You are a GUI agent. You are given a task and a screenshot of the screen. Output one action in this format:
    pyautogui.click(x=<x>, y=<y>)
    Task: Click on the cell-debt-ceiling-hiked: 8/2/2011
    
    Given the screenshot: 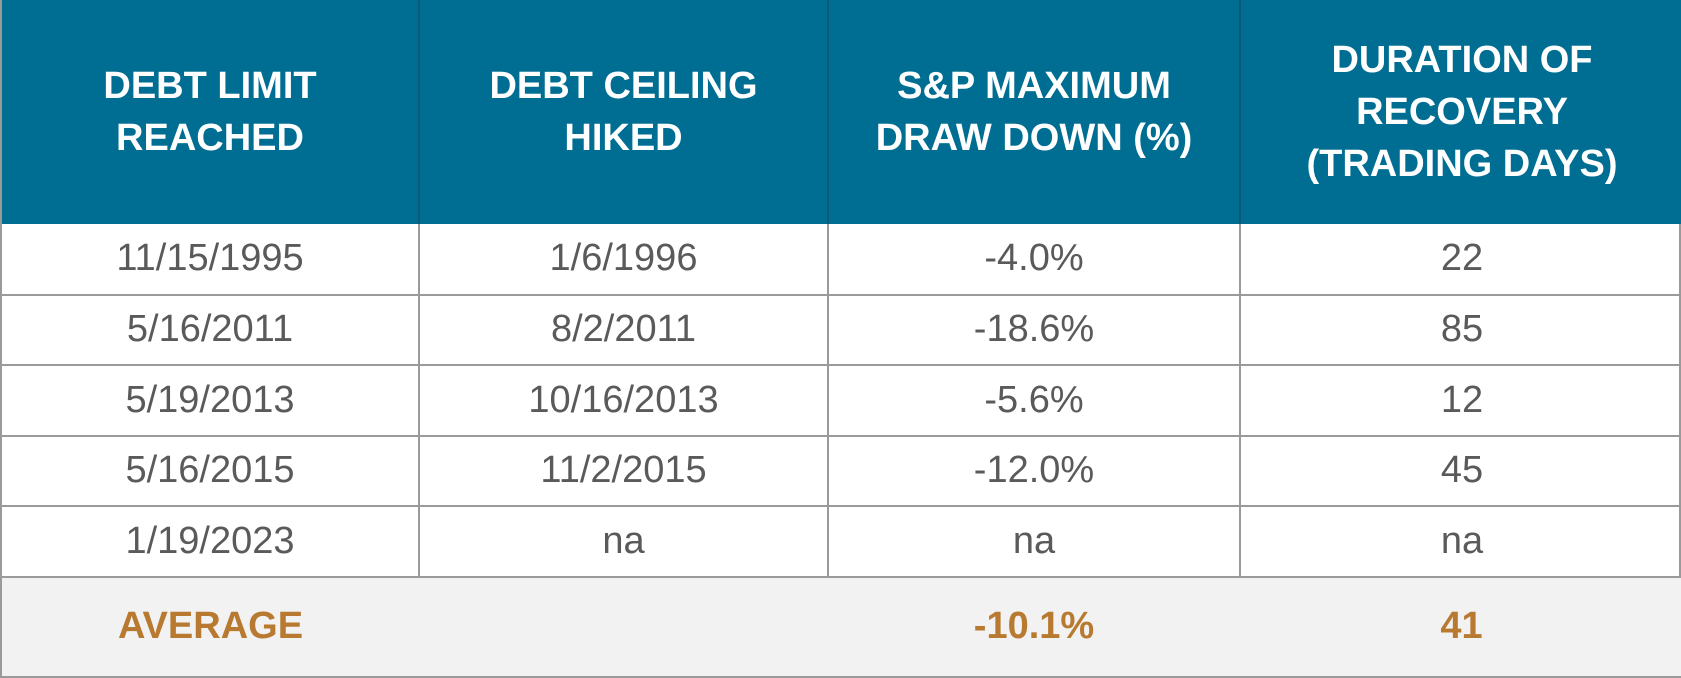 What is the action you would take?
    pyautogui.click(x=623, y=329)
    